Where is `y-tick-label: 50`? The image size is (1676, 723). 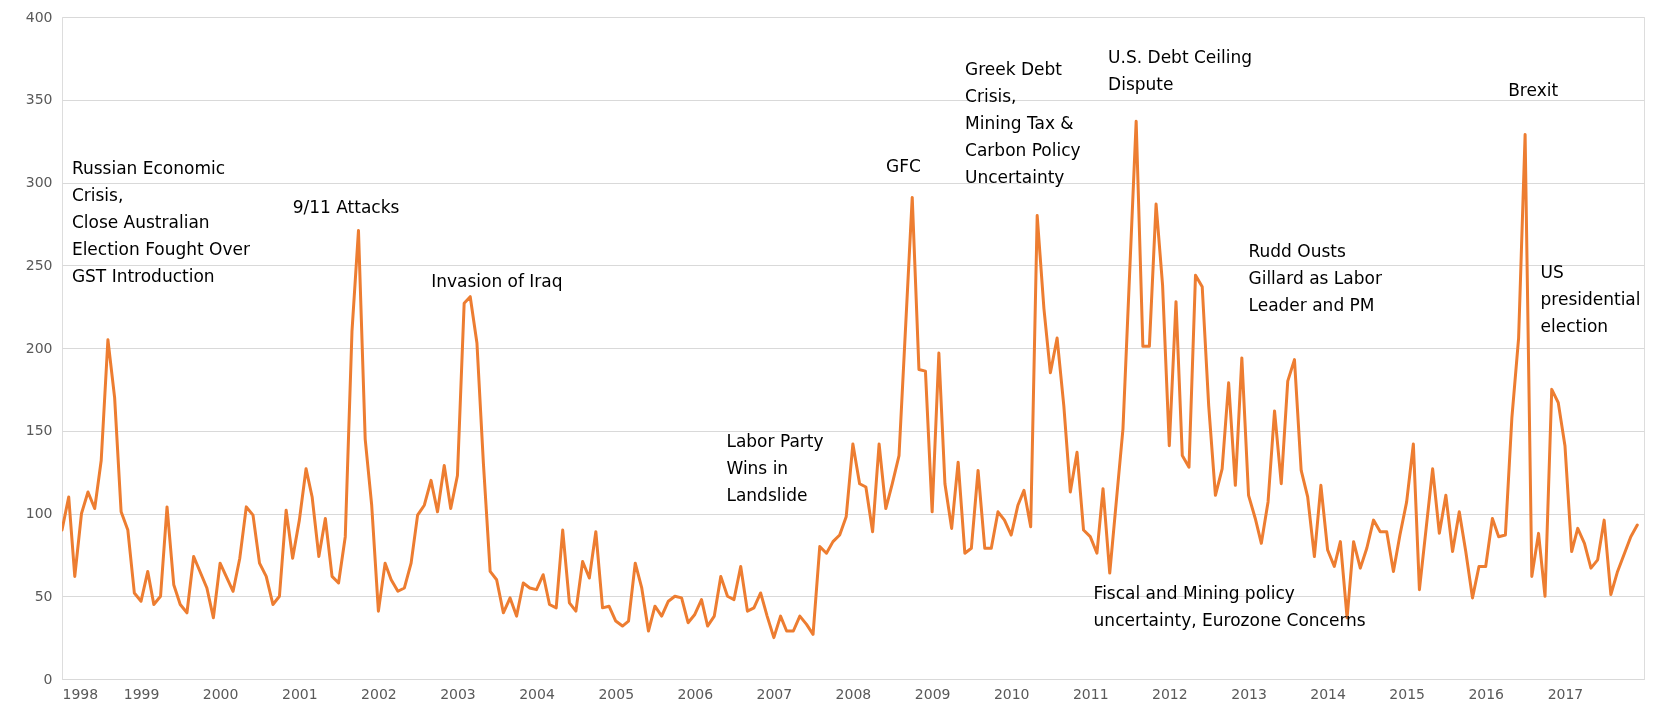
y-tick-label: 50 is located at coordinates (43, 595).